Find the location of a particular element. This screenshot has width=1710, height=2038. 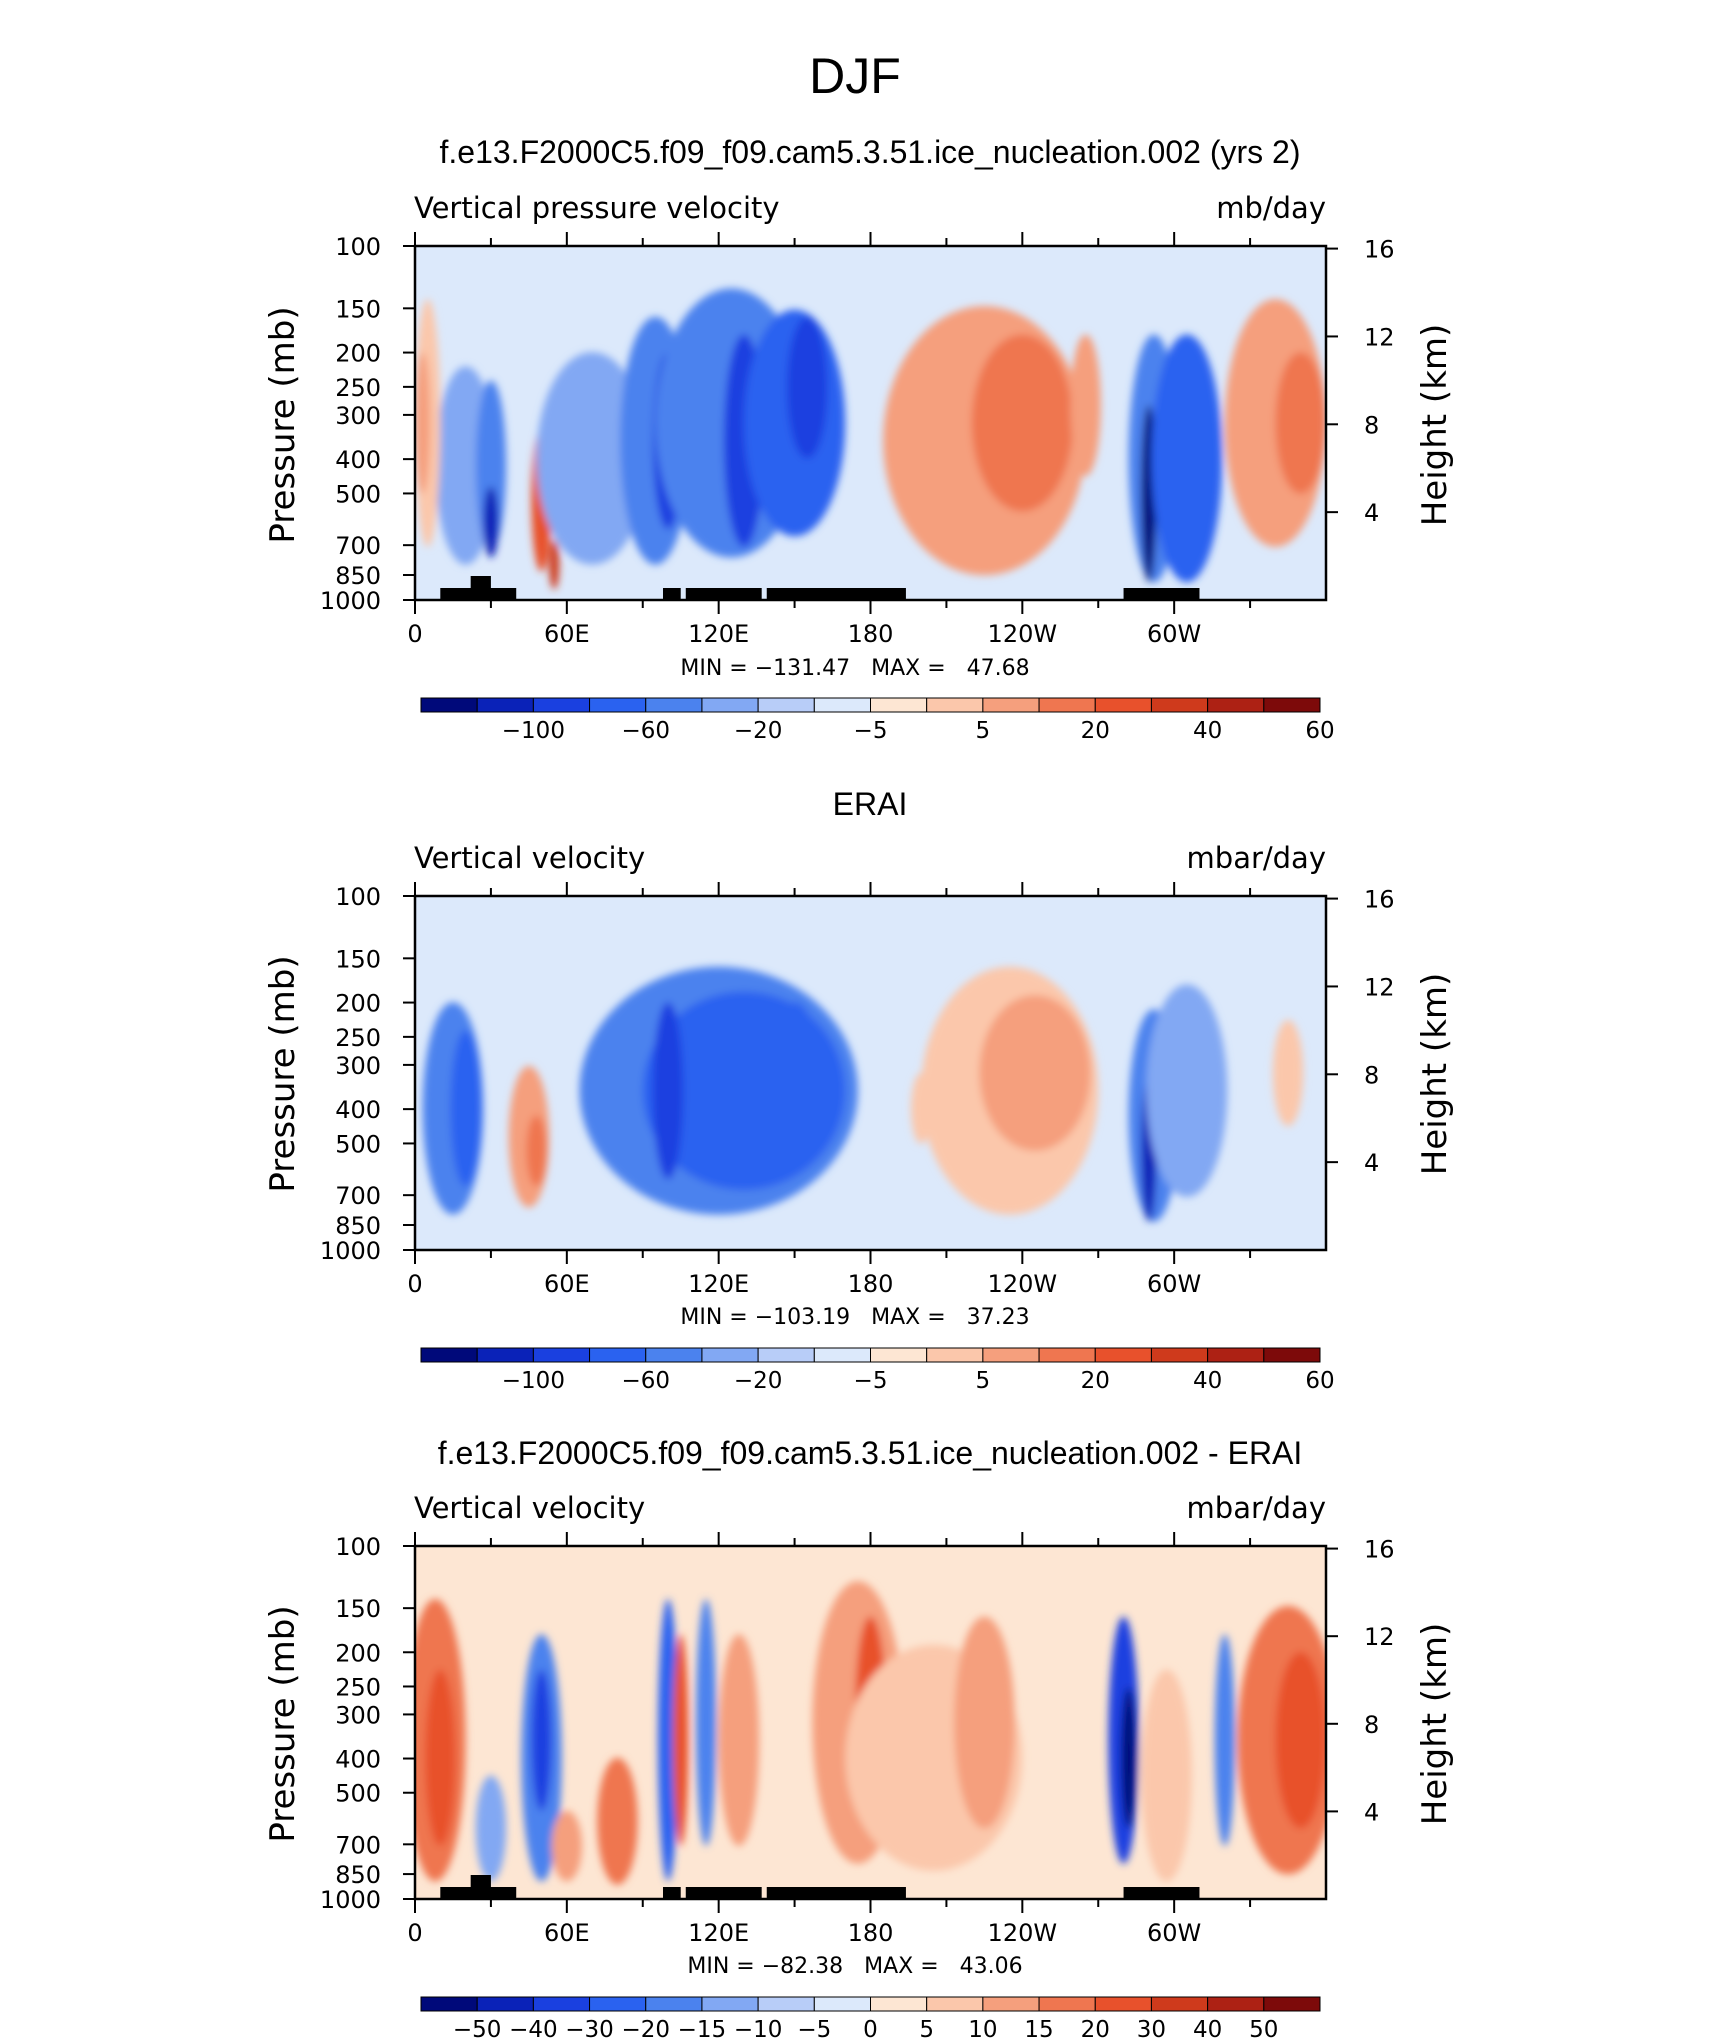

colorbar-label: −40 is located at coordinates (533, 2027).